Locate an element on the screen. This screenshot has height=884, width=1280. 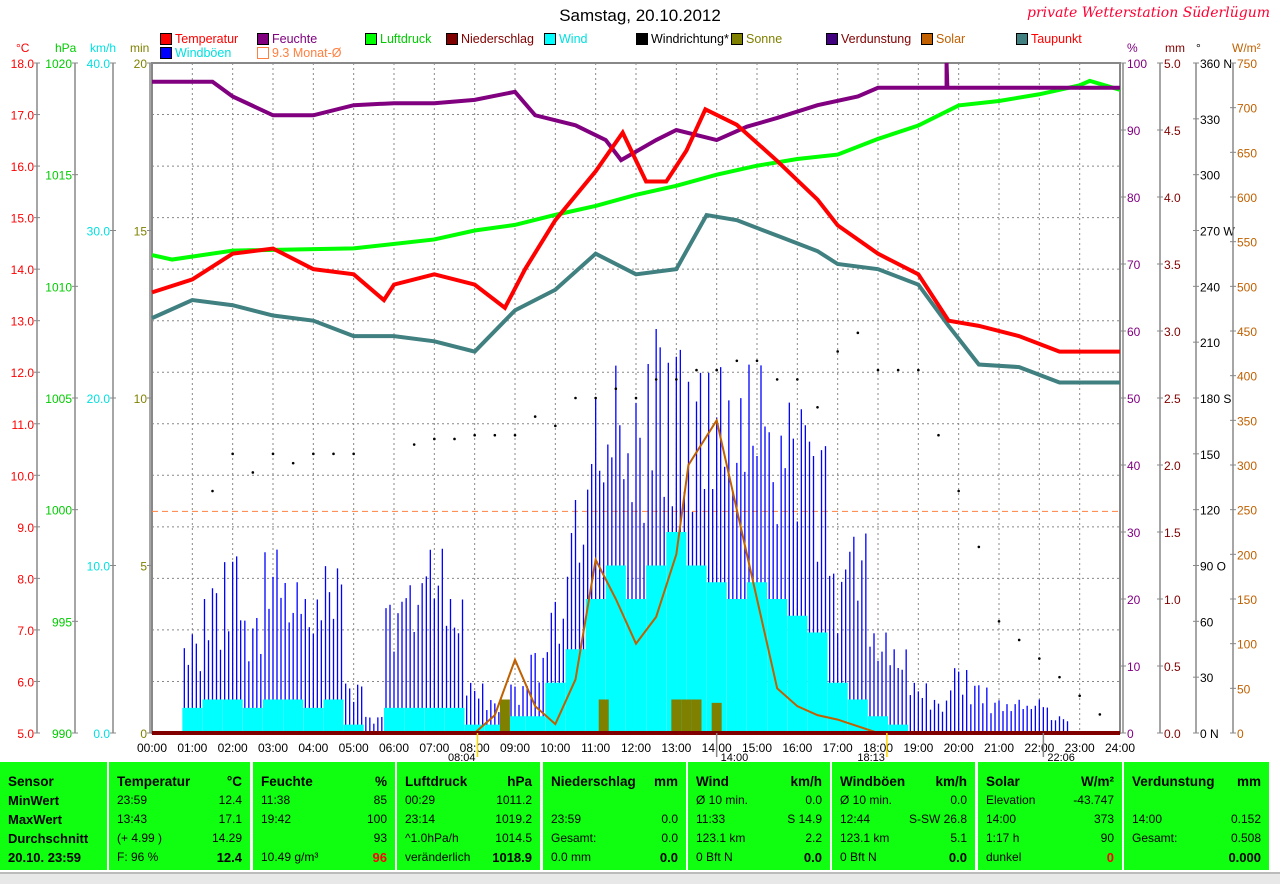
cell-label: Luftdruck is located at coordinates (436, 781).